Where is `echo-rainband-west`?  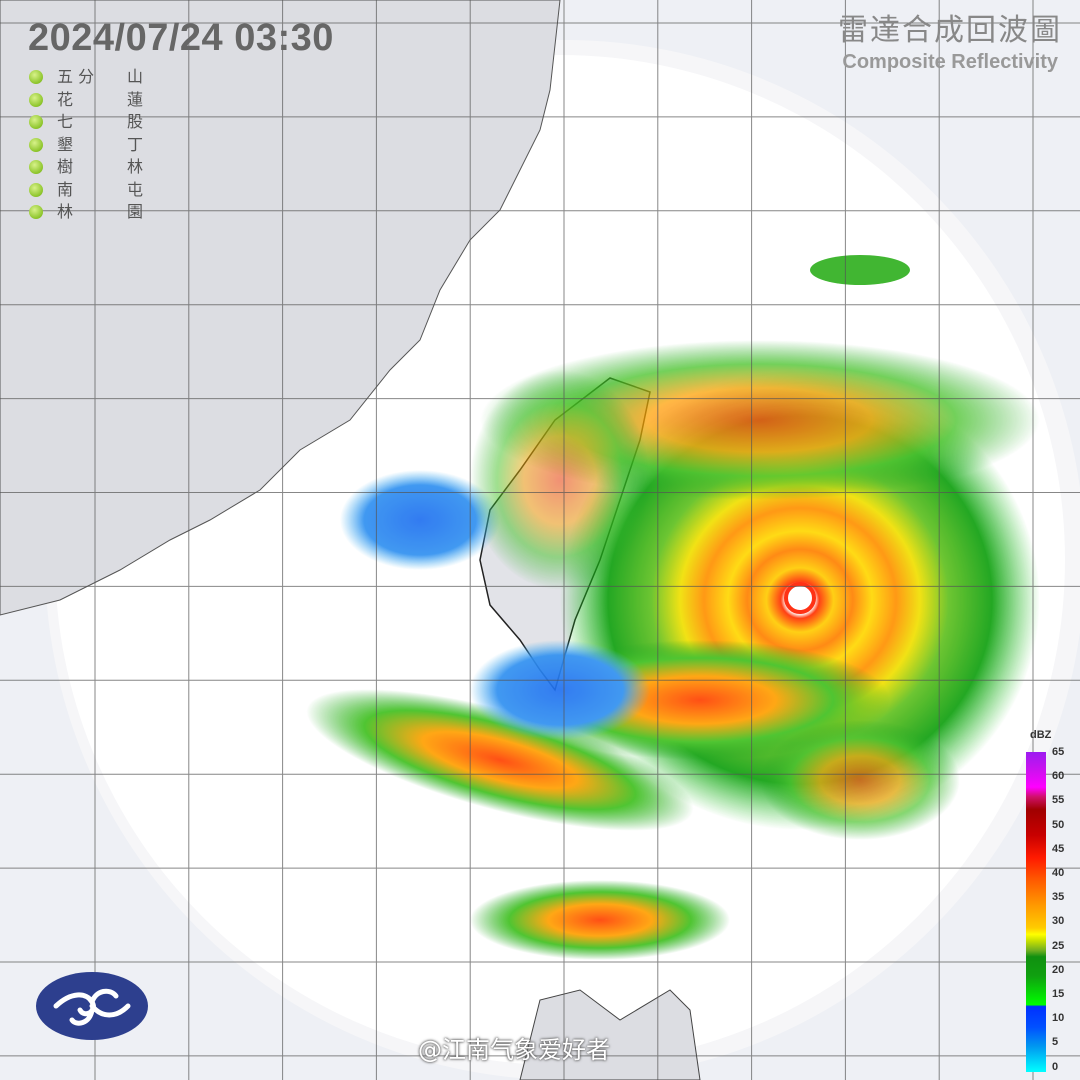 echo-rainband-west is located at coordinates (500, 760).